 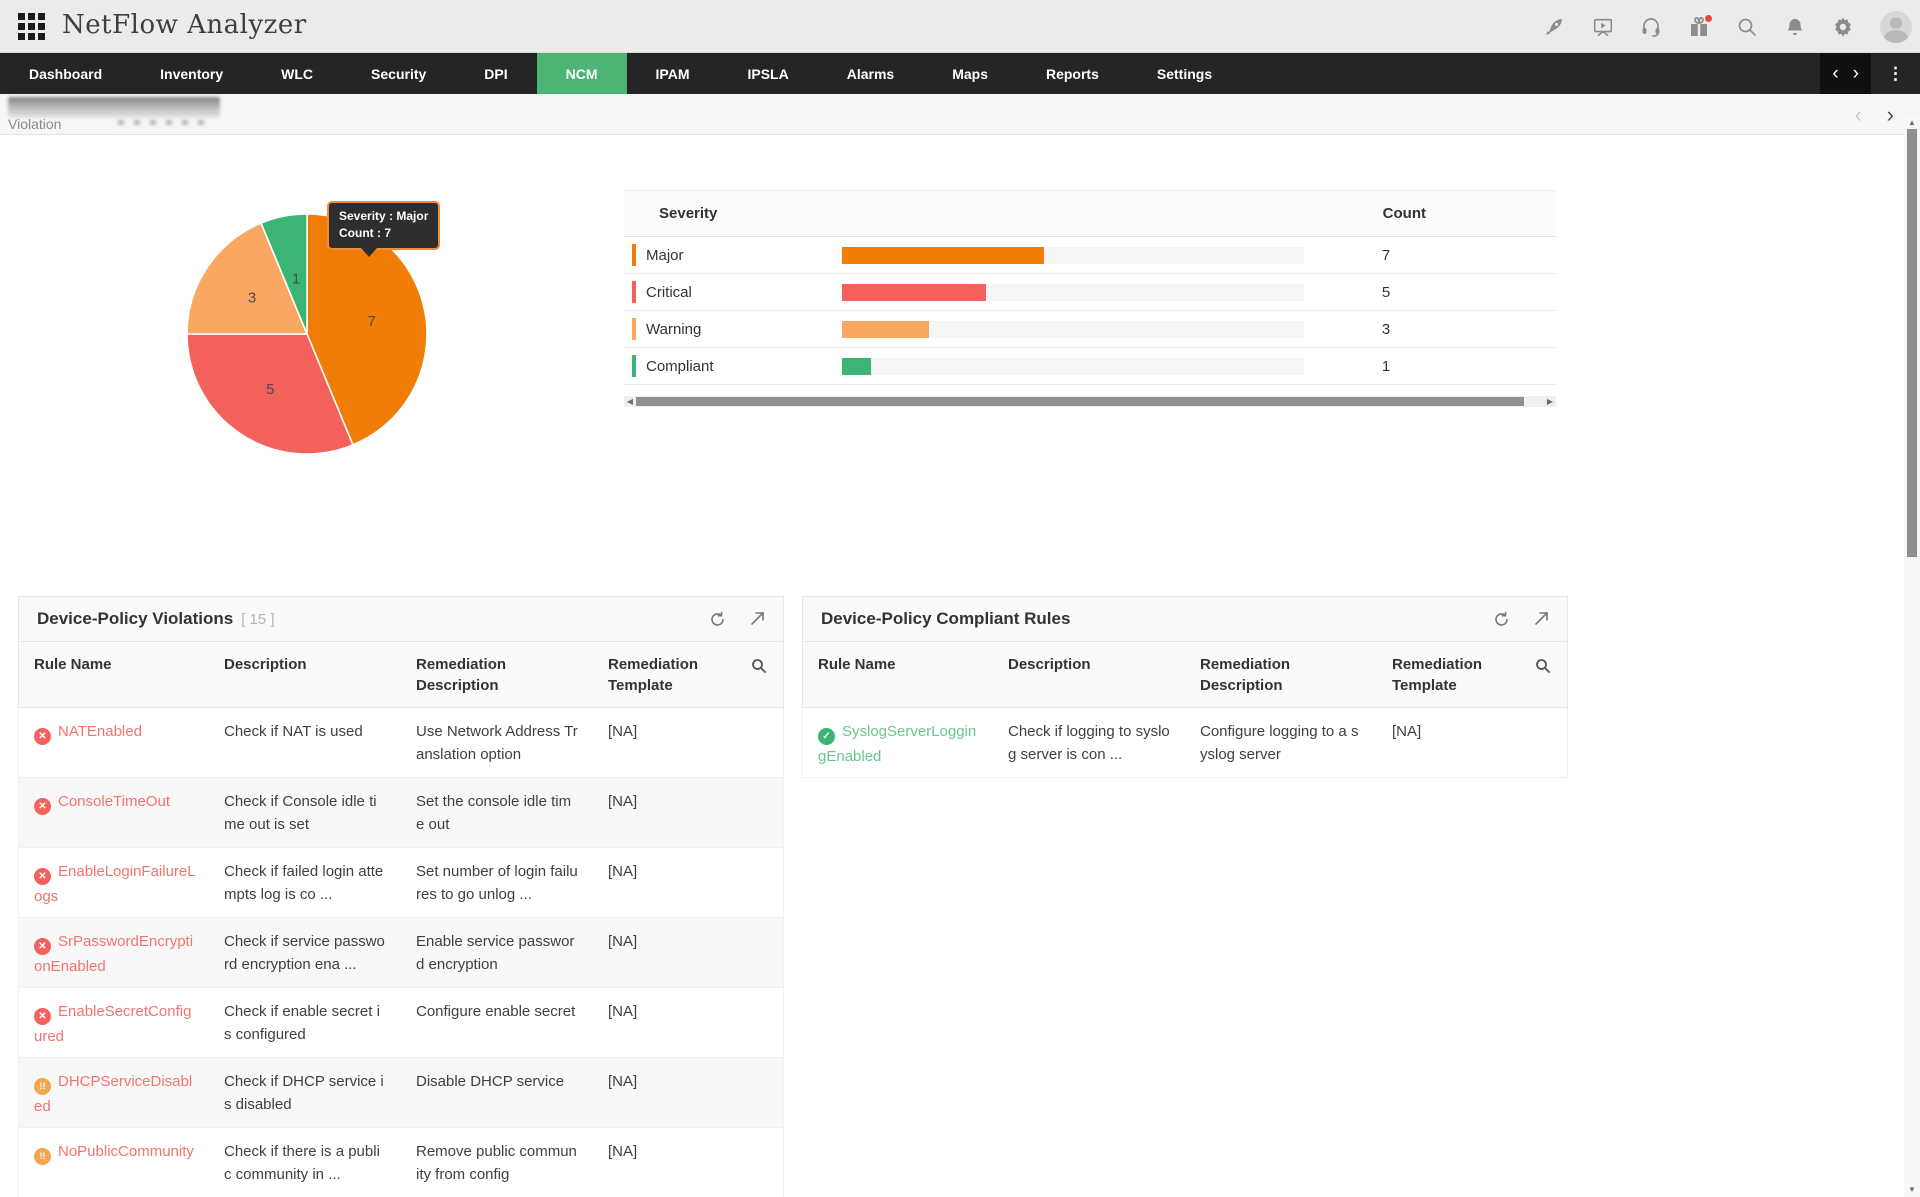 I want to click on tab-maps: Maps, so click(x=970, y=73).